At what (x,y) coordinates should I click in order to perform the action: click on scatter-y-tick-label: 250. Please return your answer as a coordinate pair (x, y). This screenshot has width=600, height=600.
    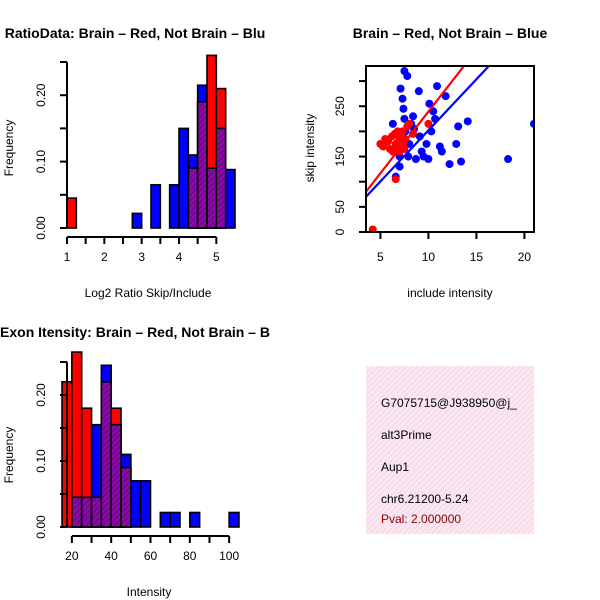
    Looking at the image, I should click on (340, 106).